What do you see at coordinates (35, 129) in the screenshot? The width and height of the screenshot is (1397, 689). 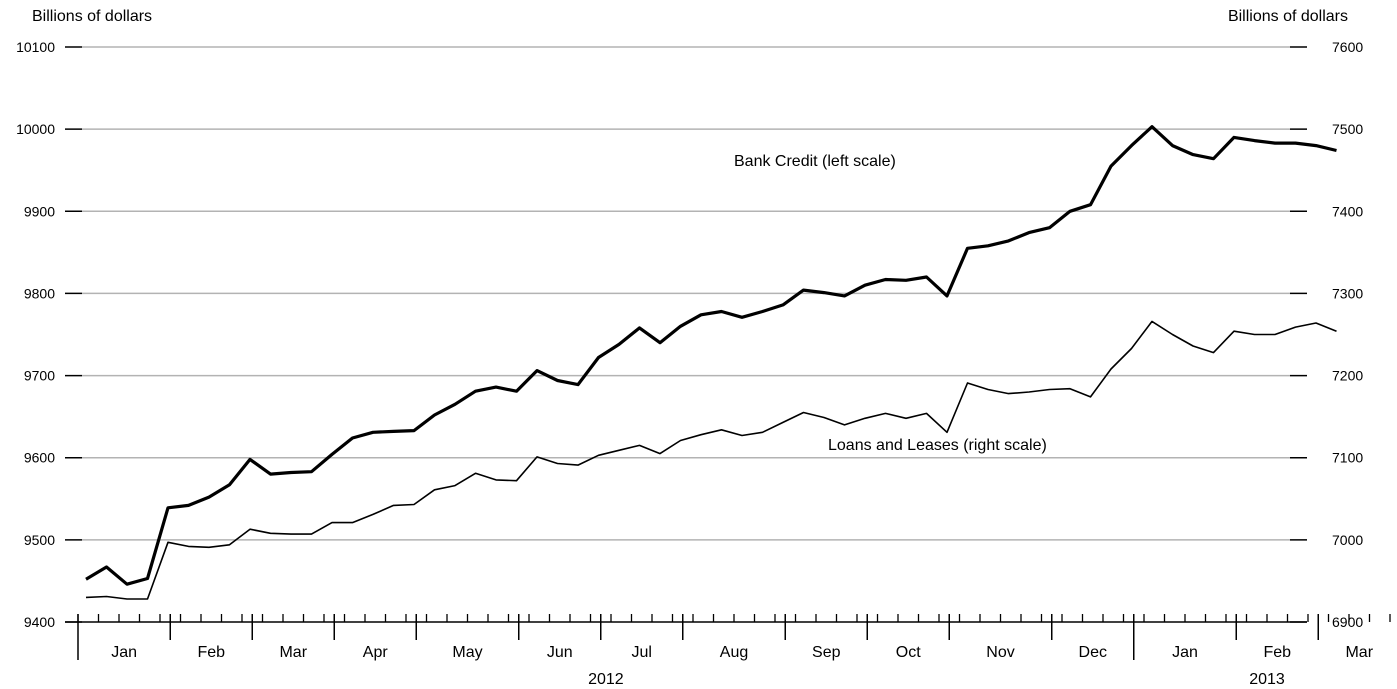 I see `left-tick-label: 10000` at bounding box center [35, 129].